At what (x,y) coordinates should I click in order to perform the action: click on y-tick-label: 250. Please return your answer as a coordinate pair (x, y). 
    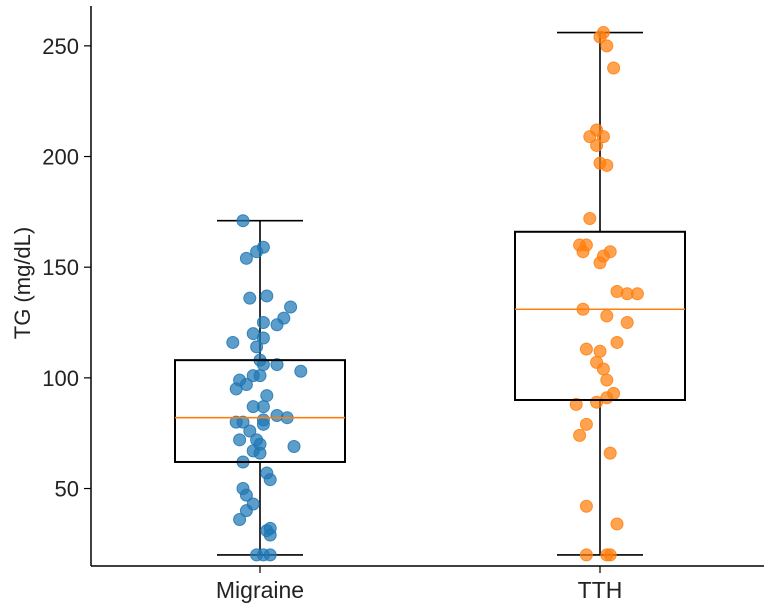
    Looking at the image, I should click on (60, 46).